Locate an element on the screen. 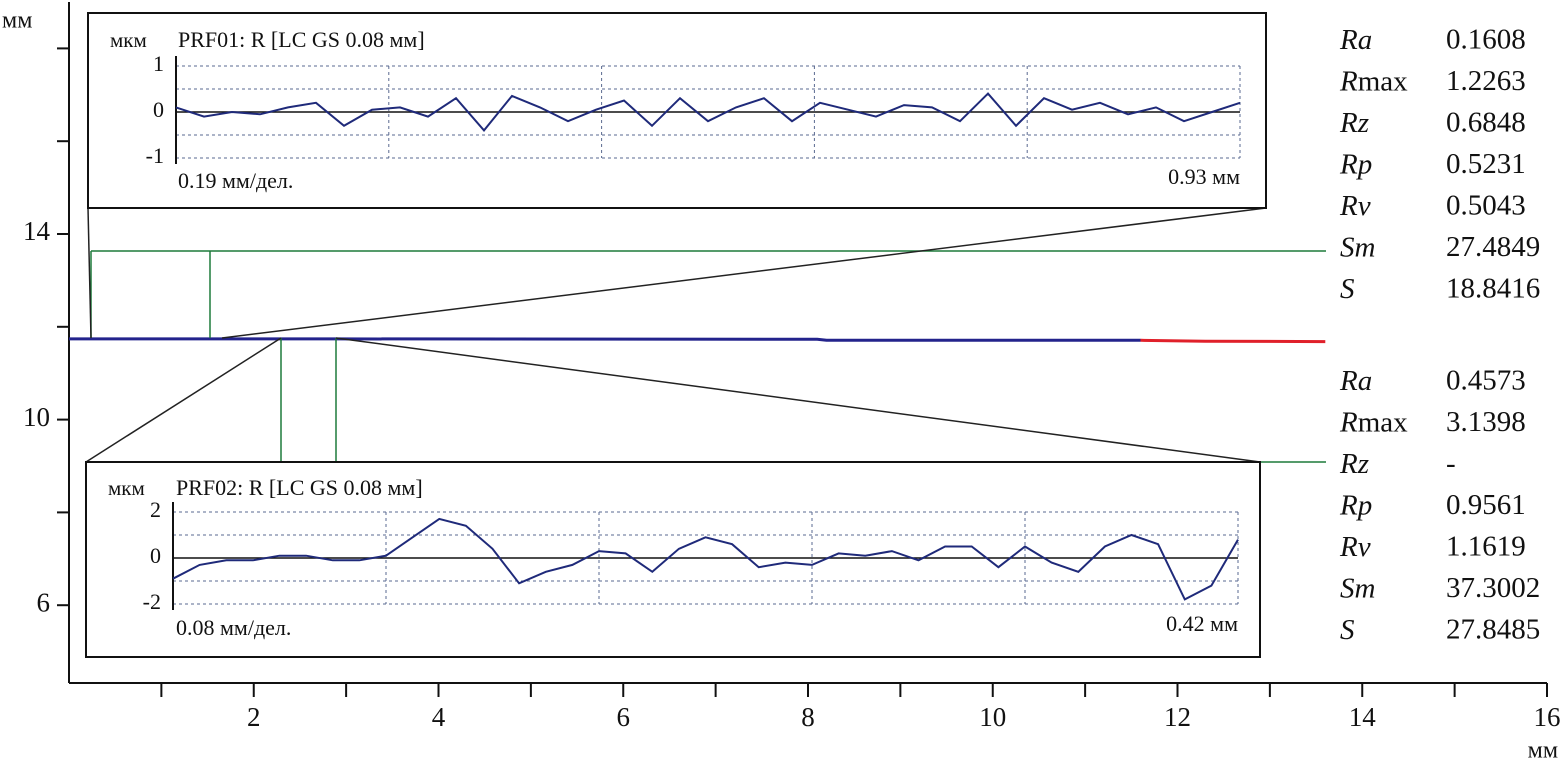 Image resolution: width=1562 pixels, height=773 pixels. param-value: 27.4849 is located at coordinates (1493, 247).